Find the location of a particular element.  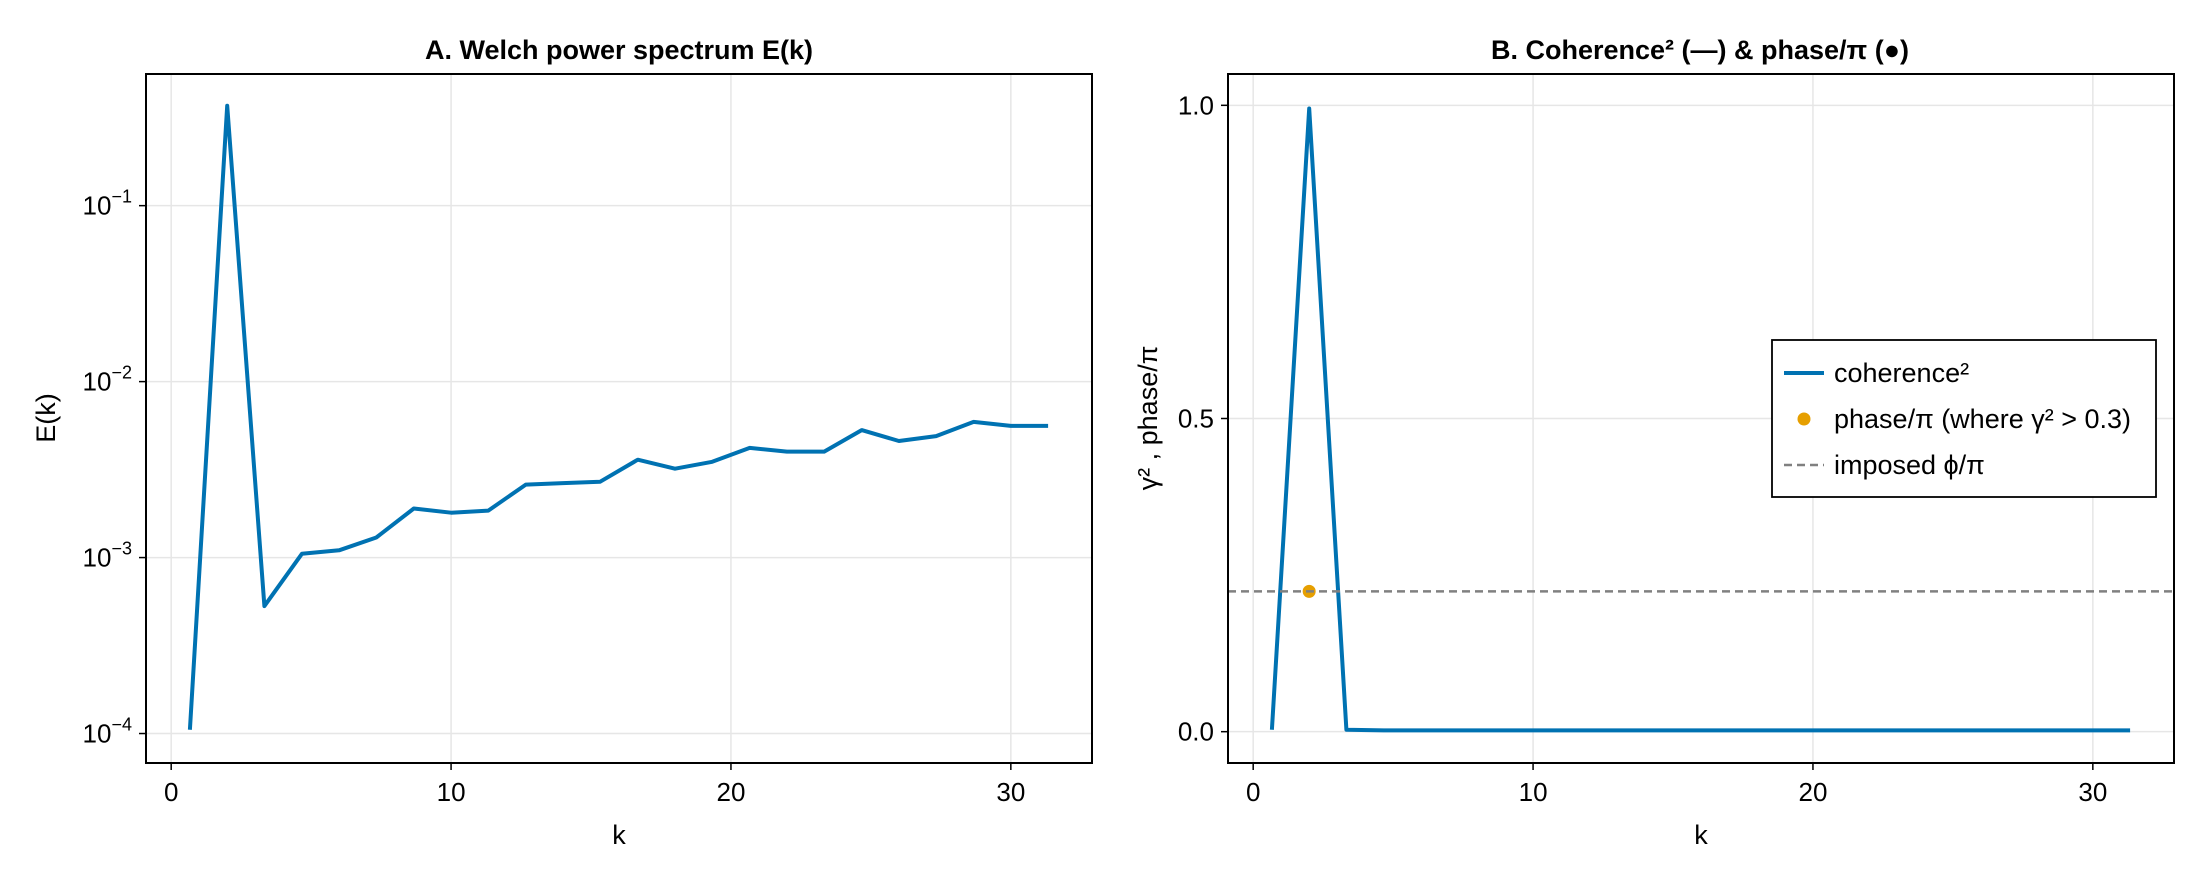

a-ytick-label-2: 10⁻² is located at coordinates (107, 380).